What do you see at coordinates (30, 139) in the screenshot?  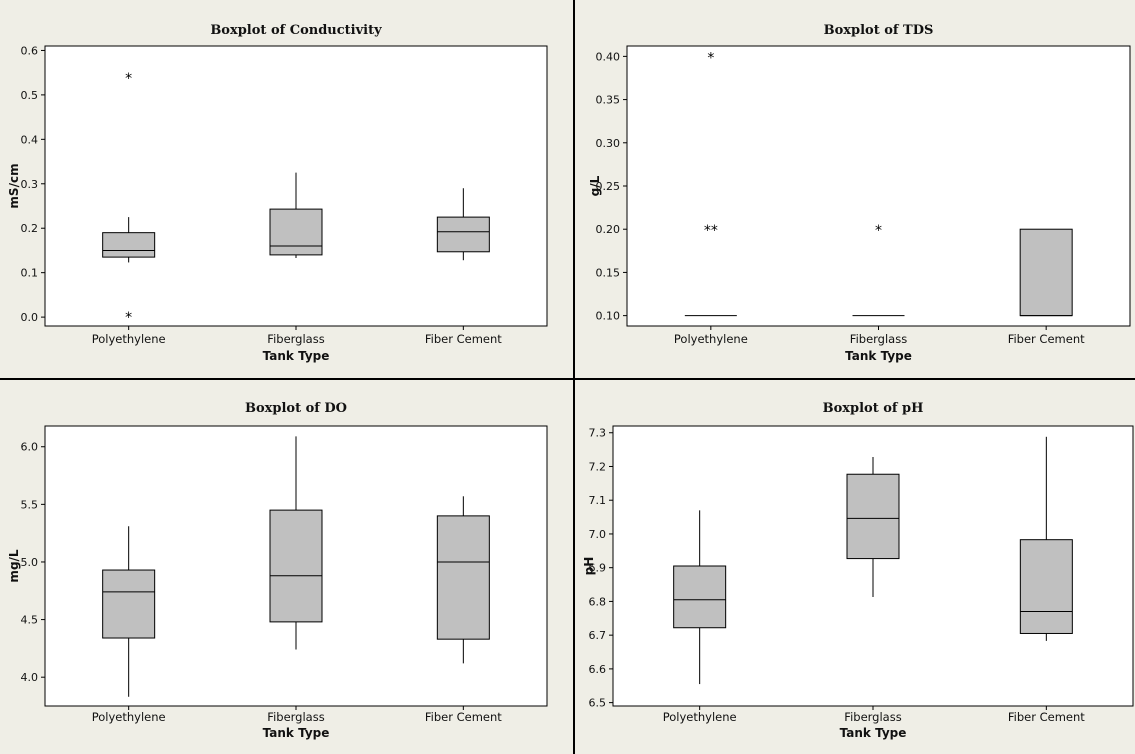 I see `y-tick-label: 0.4` at bounding box center [30, 139].